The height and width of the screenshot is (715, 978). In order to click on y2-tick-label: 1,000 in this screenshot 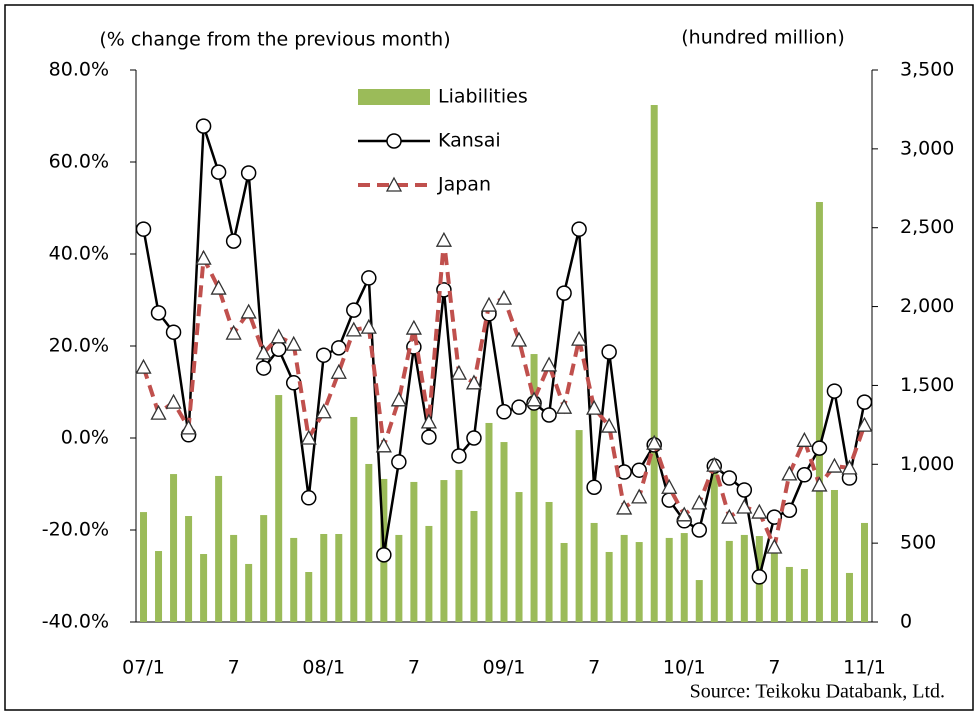, I will do `click(927, 464)`.